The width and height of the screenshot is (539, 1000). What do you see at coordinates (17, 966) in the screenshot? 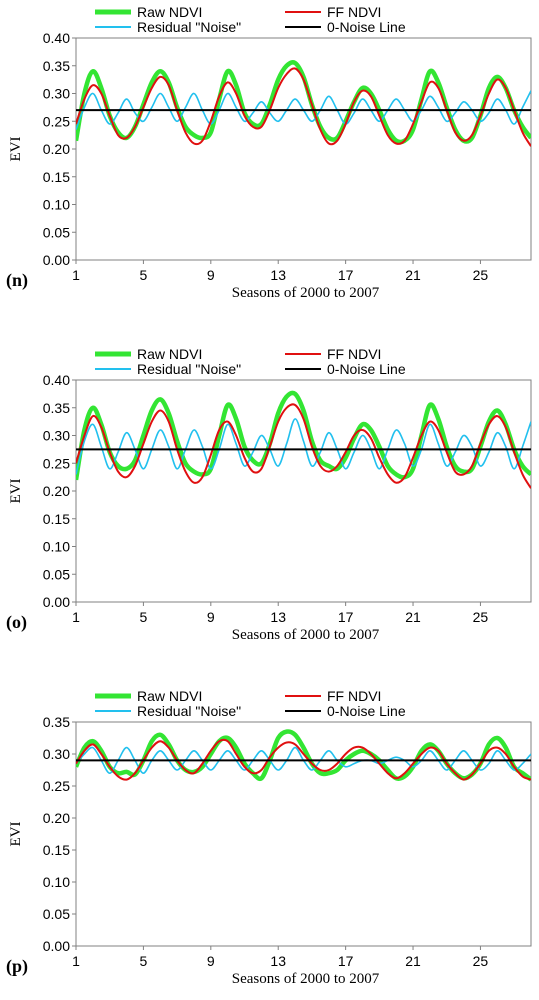
I see `panel-label: (p)` at bounding box center [17, 966].